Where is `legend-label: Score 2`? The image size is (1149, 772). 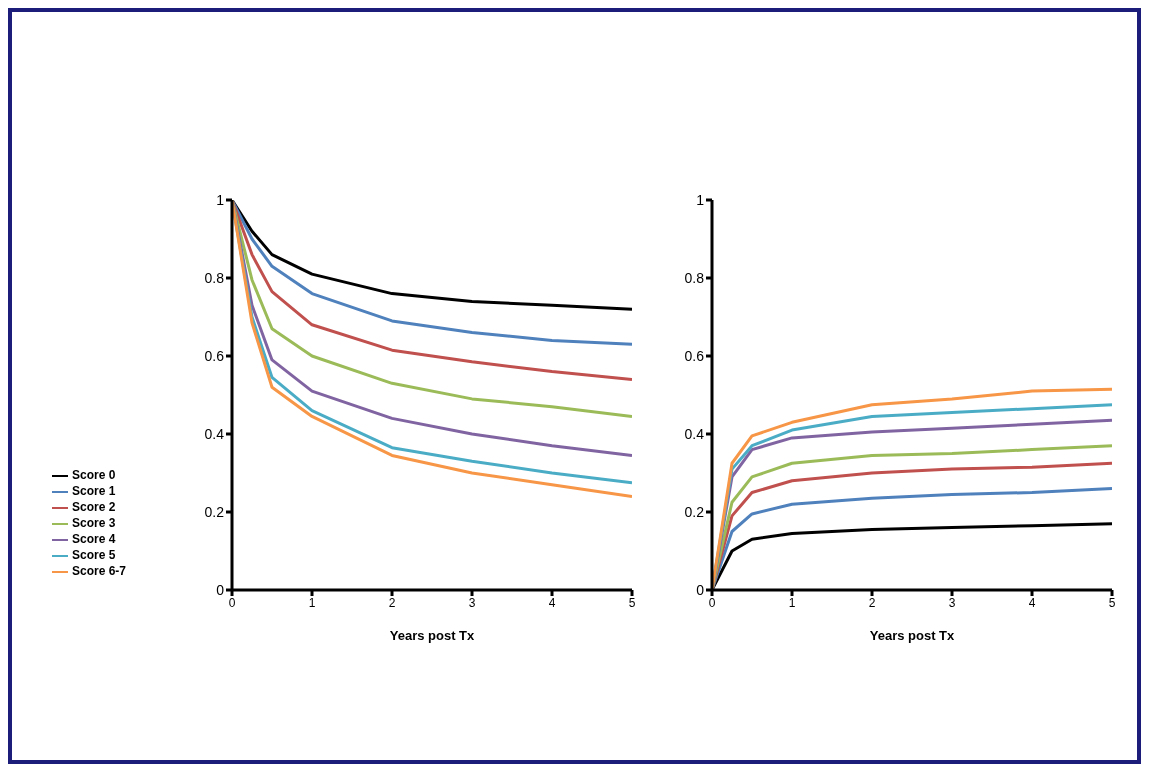
legend-label: Score 2 is located at coordinates (94, 507).